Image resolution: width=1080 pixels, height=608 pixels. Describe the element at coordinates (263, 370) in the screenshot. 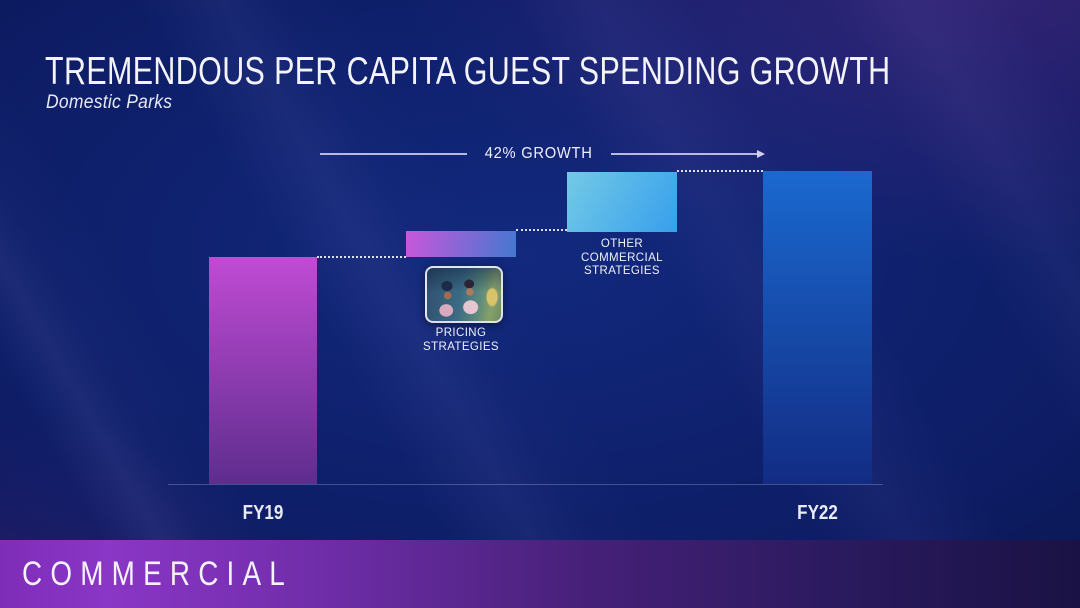

I see `fy19-bar` at that location.